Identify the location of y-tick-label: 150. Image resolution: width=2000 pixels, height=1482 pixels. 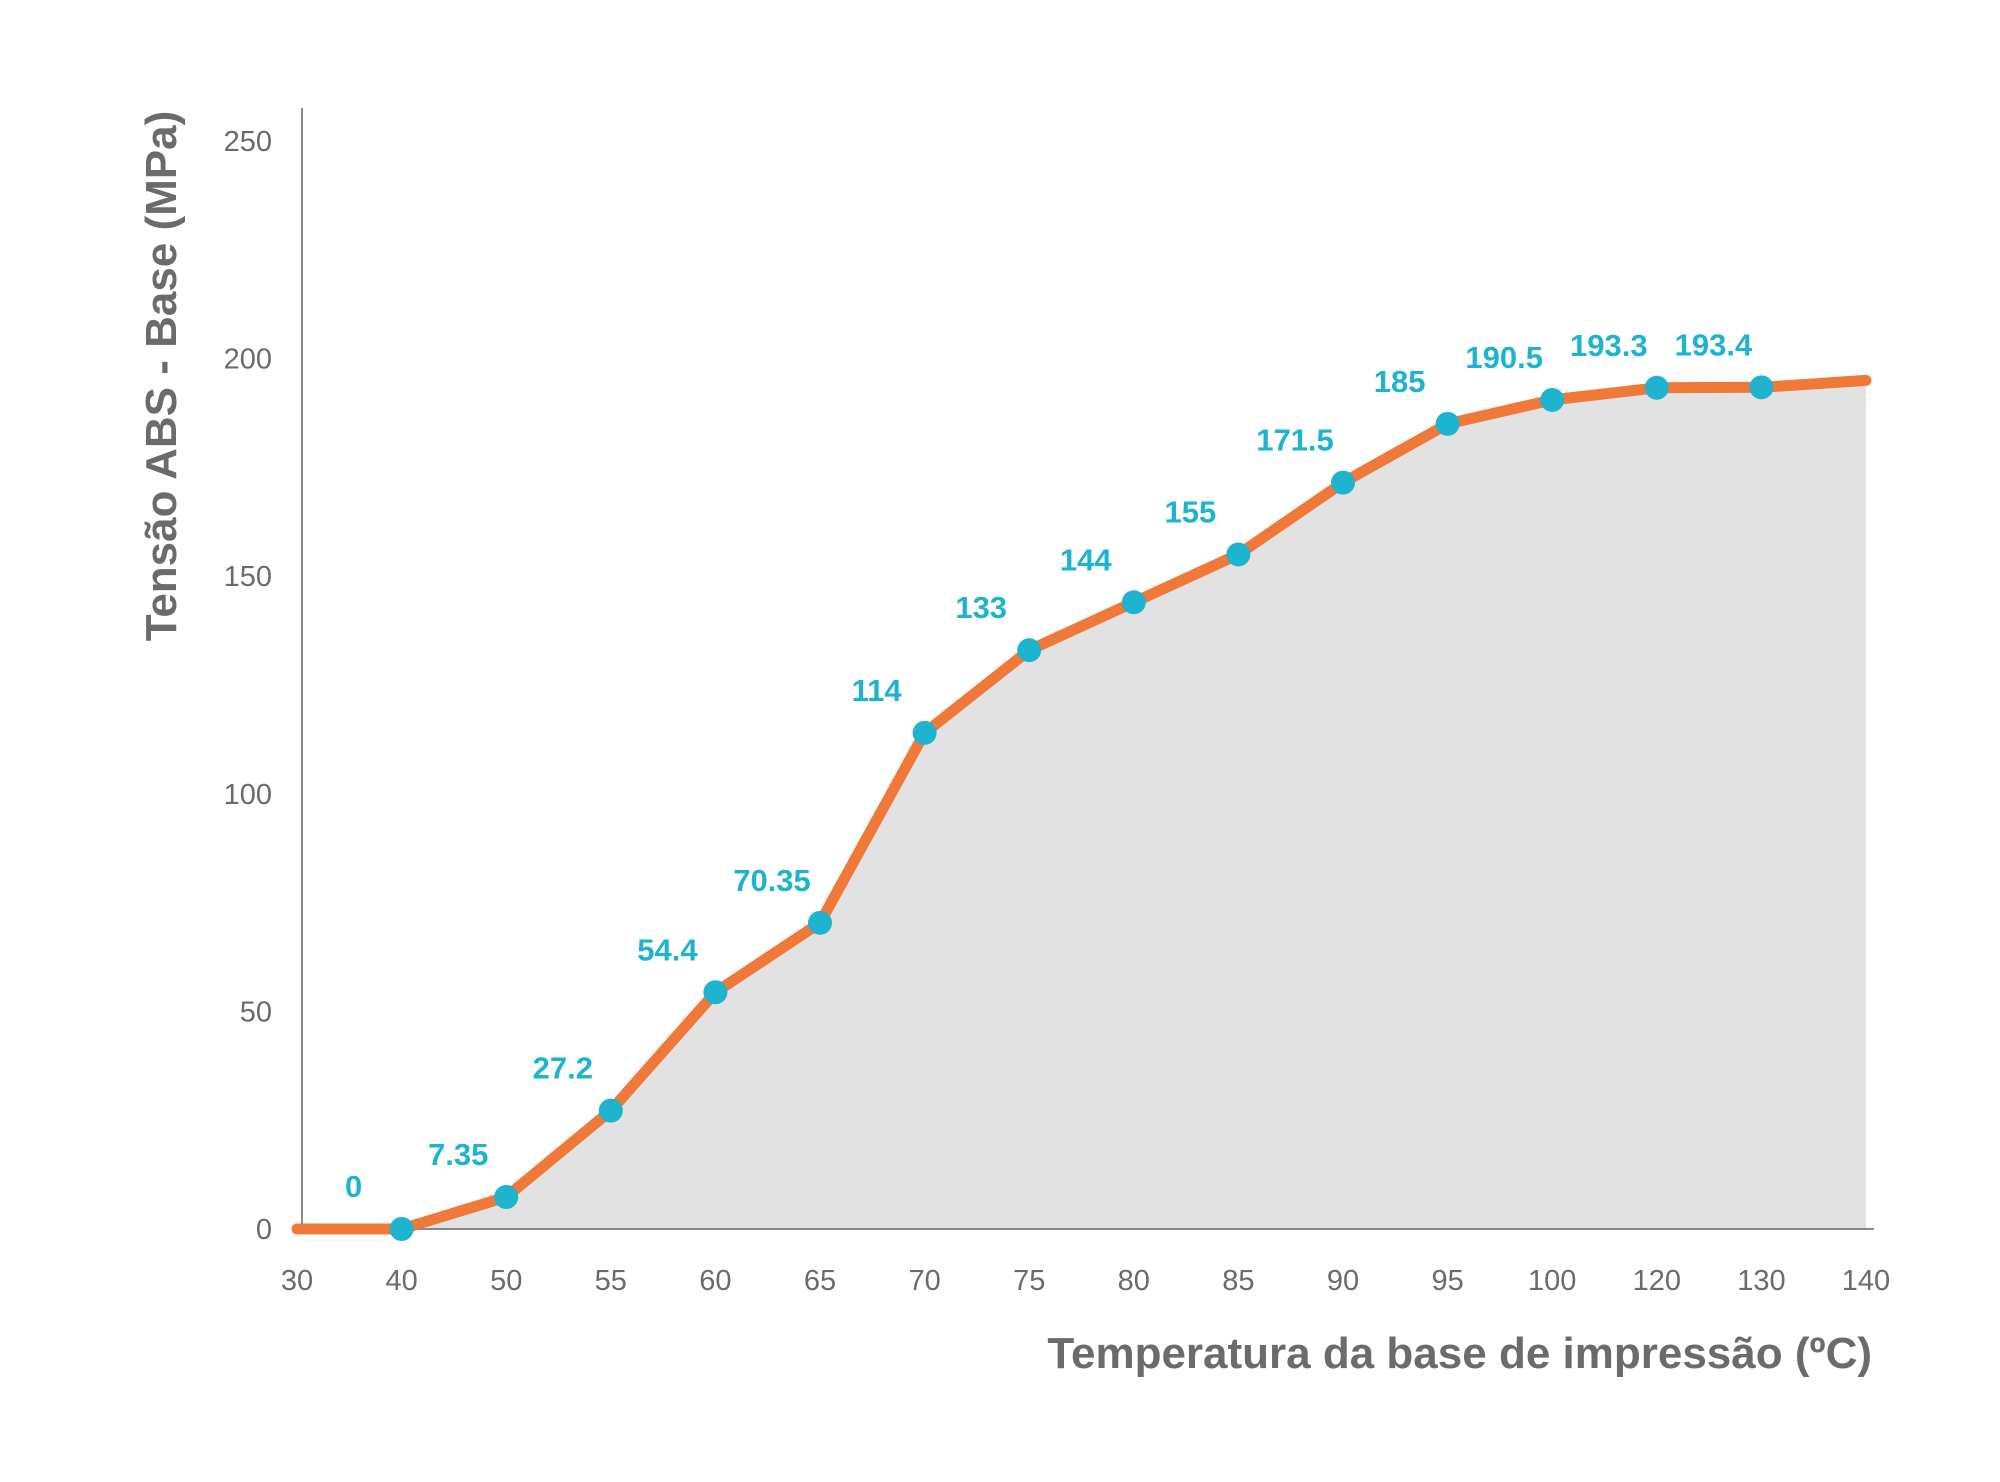
(248, 577).